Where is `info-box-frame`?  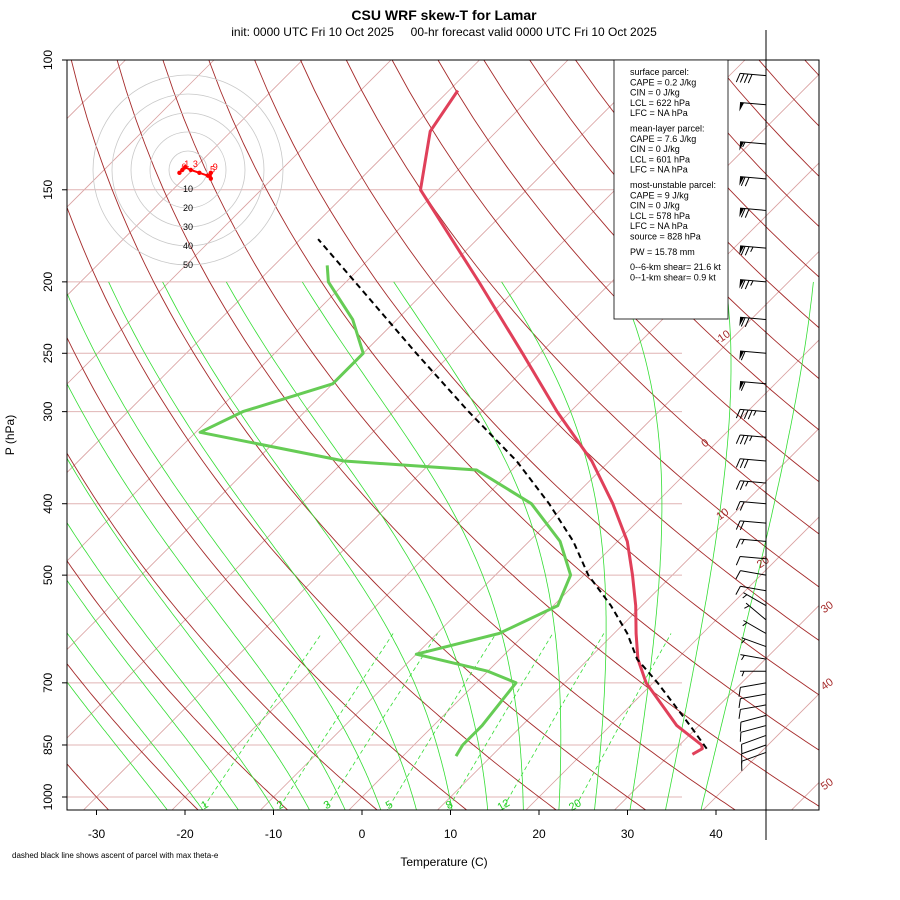
info-box-frame is located at coordinates (671, 189).